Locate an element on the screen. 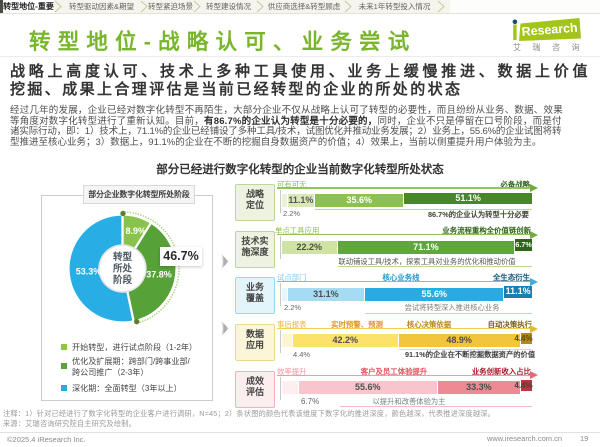  svg-text: 转型 is located at coordinates (123, 257).